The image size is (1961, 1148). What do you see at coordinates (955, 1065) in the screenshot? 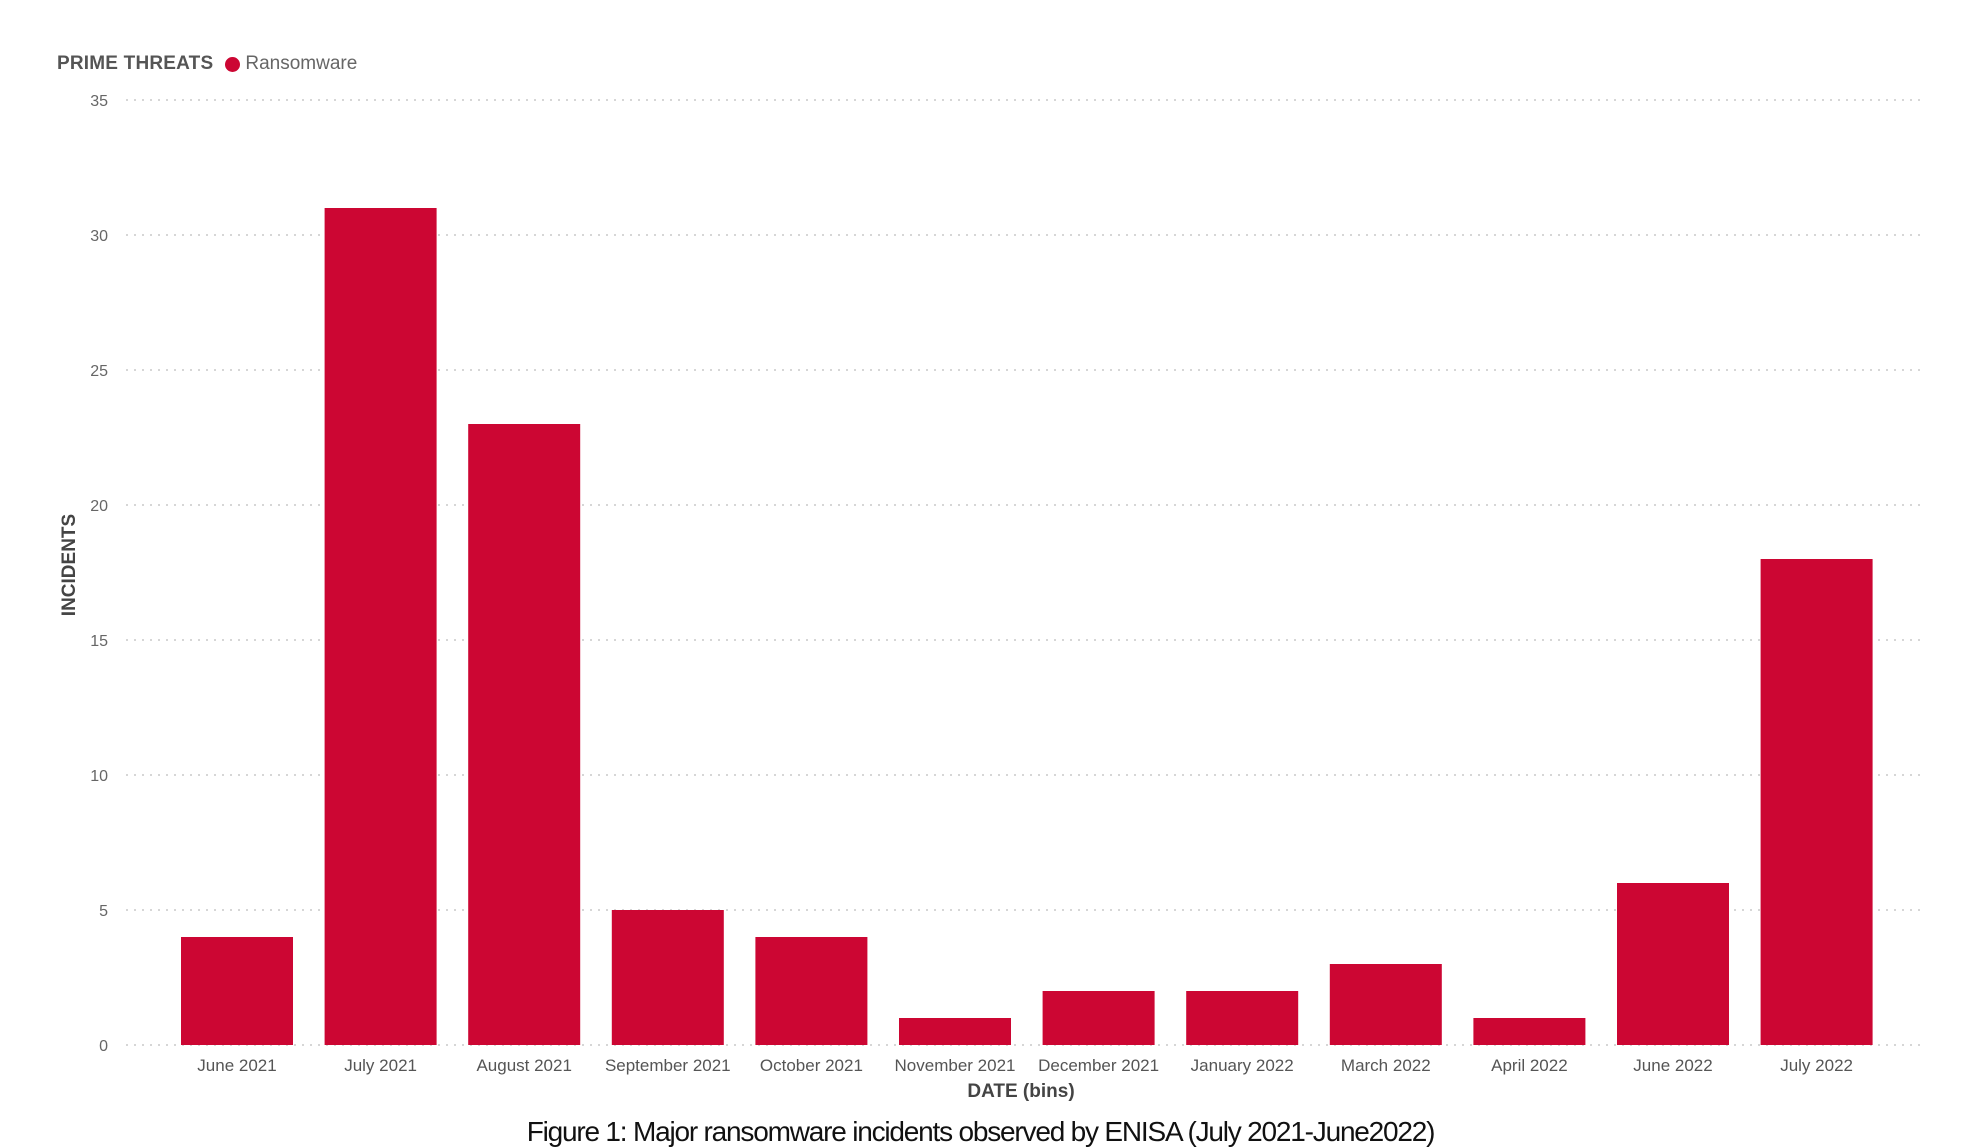
I see `x-tick-label: November 2021` at bounding box center [955, 1065].